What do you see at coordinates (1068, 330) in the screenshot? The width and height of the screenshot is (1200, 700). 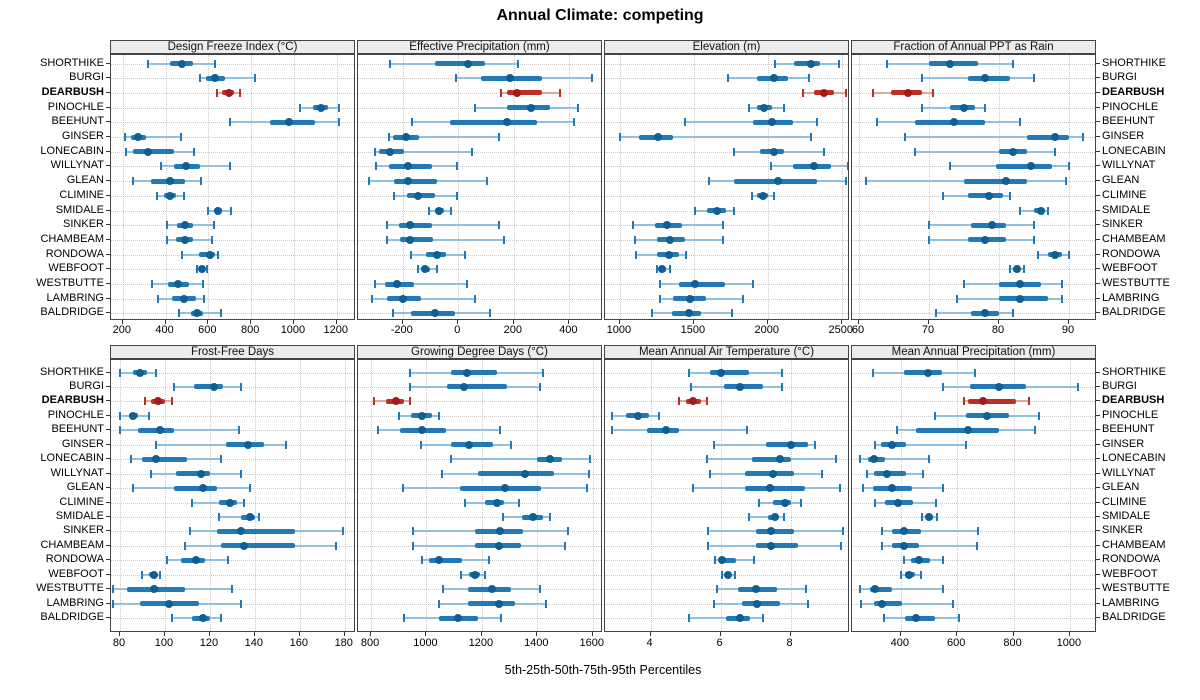 I see `x-tick-label: 90` at bounding box center [1068, 330].